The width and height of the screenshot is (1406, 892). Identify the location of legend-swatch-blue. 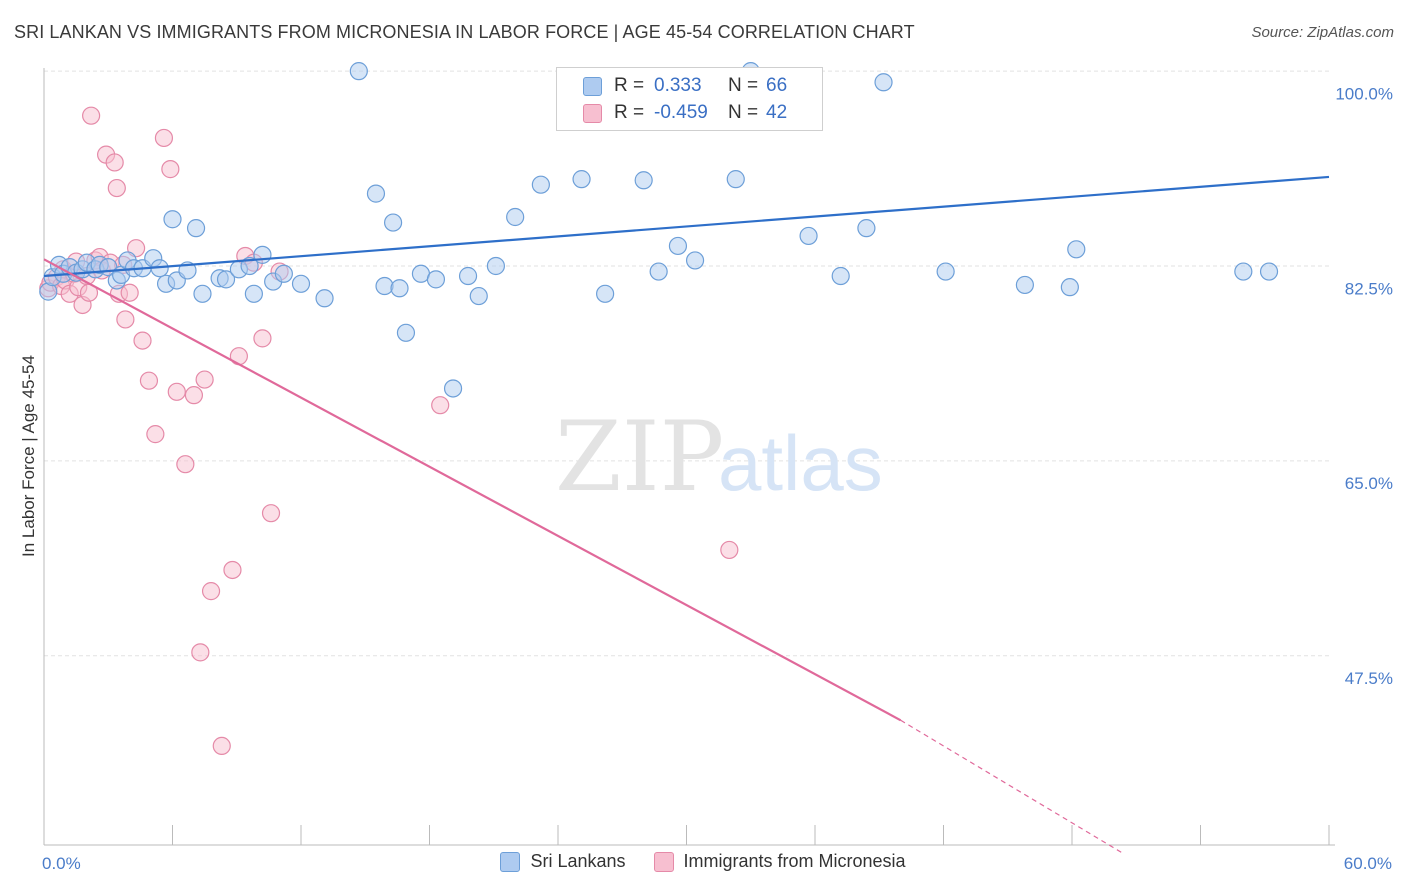
(592, 86).